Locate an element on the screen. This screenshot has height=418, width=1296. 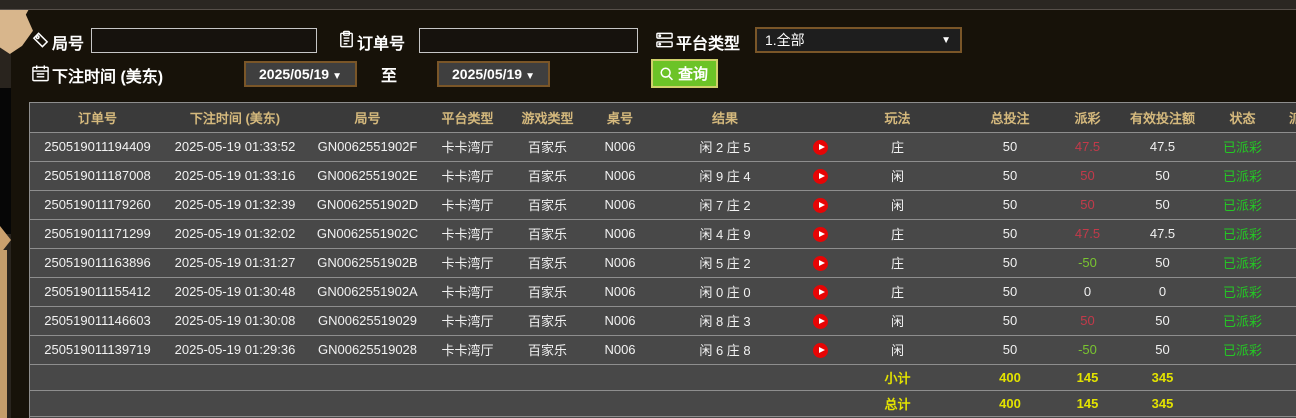
platform-type-label: 平台类型 is located at coordinates (708, 44).